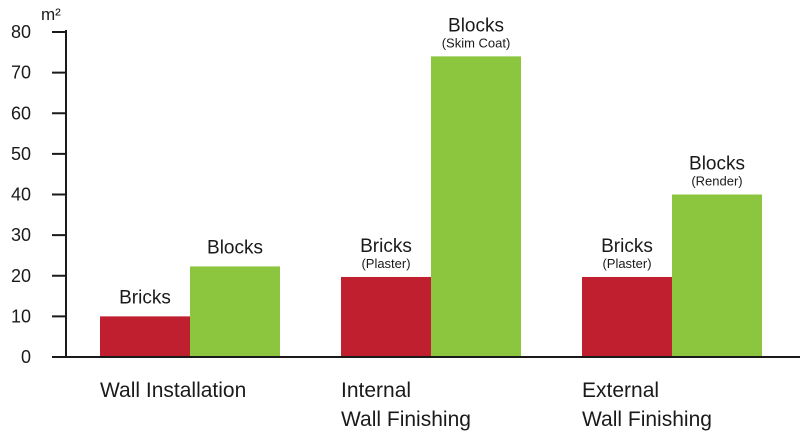  Describe the element at coordinates (51, 14) in the screenshot. I see `y-axis-unit-label: m²` at that location.